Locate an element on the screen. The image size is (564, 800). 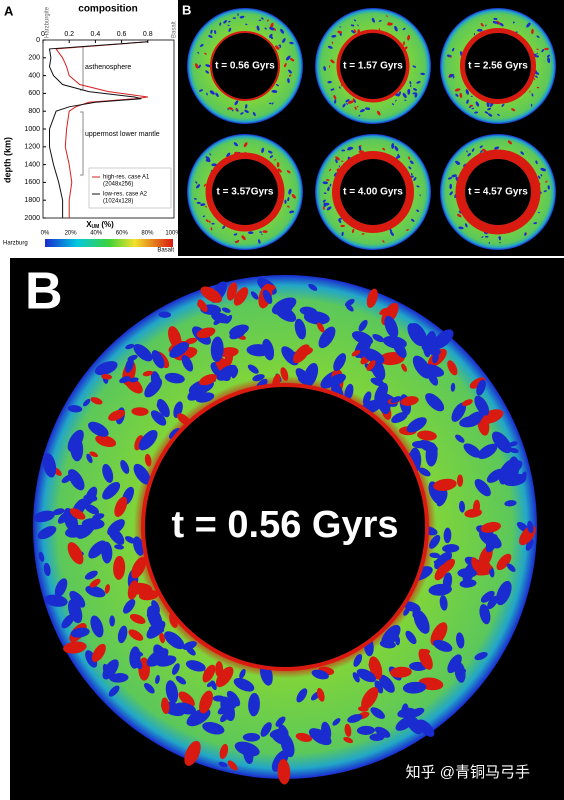
x-tick-label: 0 is located at coordinates (43, 34).